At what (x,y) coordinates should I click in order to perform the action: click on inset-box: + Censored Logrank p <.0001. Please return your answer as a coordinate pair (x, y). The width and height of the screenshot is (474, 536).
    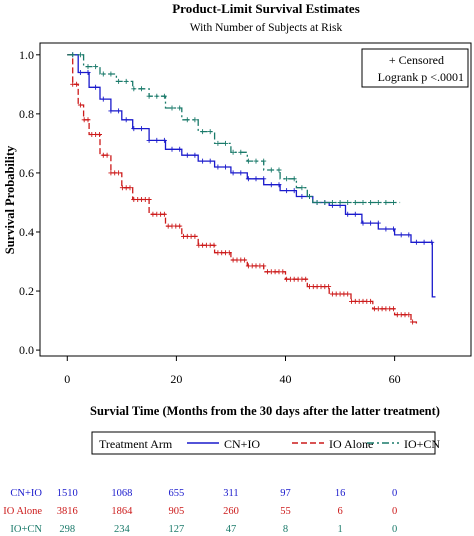
    Looking at the image, I should click on (415, 68).